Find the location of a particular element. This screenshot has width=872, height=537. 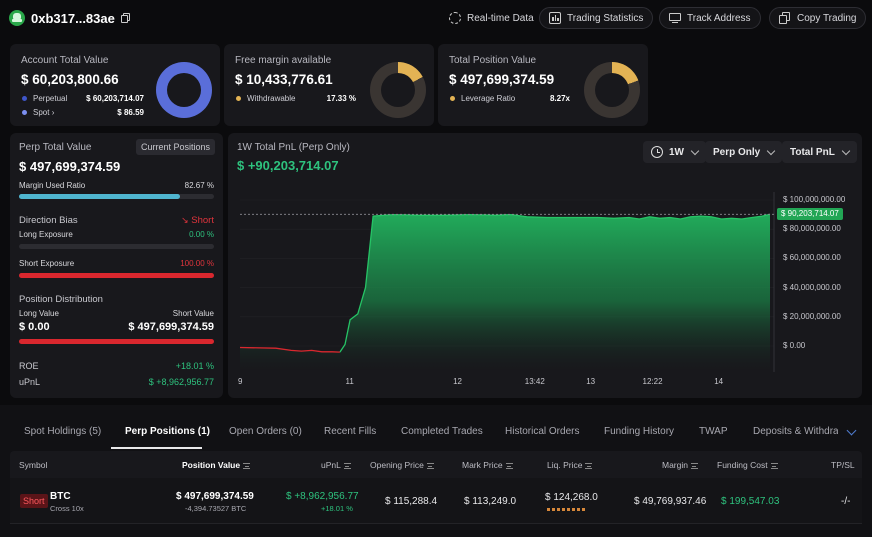

col-funding-cost-label: Funding Cost is located at coordinates (742, 465).